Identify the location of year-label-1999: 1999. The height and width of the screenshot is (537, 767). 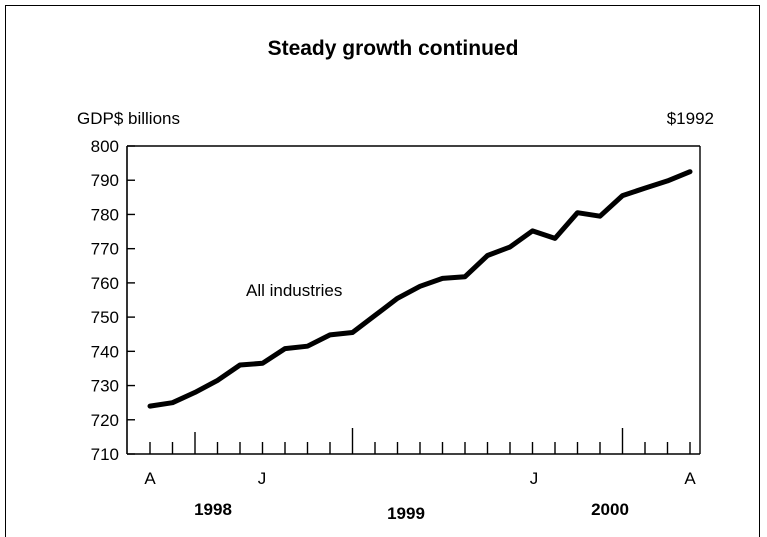
(406, 513).